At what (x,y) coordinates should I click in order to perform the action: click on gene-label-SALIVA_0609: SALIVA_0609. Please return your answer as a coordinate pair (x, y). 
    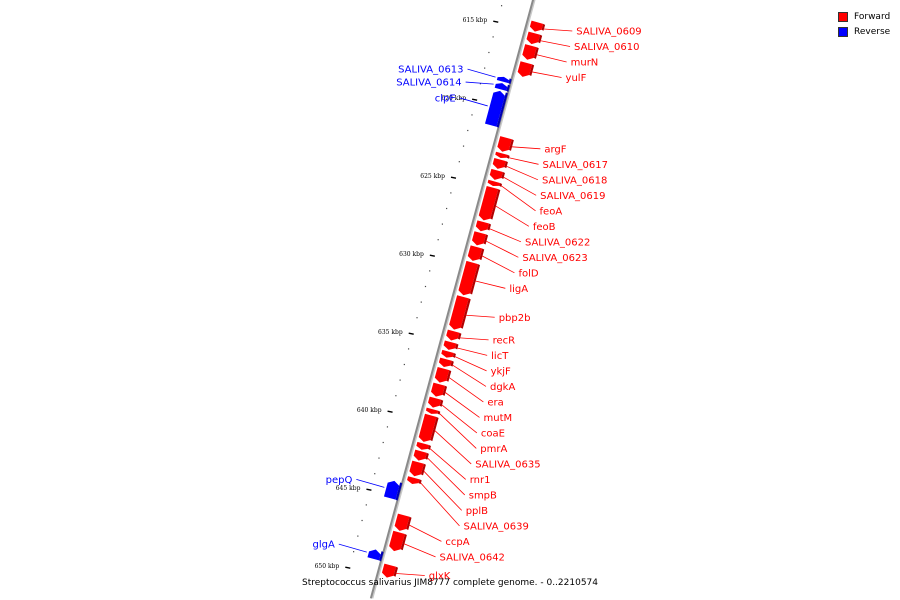
    Looking at the image, I should click on (608, 32).